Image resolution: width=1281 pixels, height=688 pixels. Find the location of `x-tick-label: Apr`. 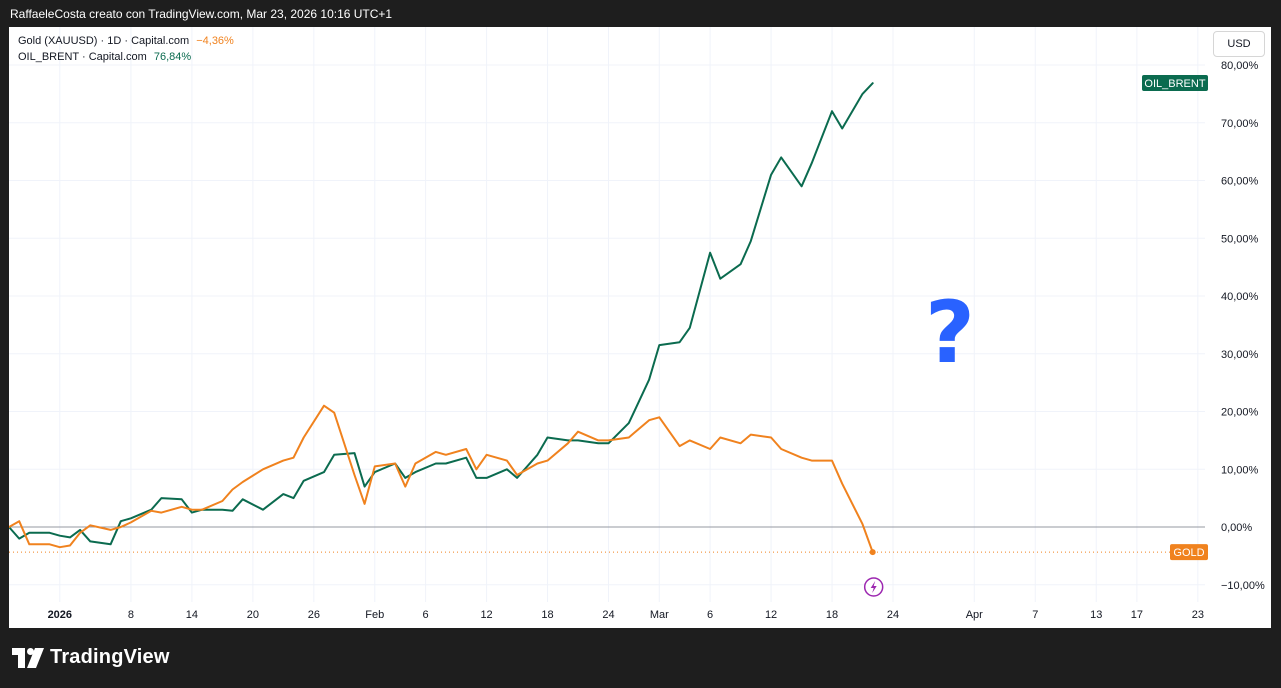

x-tick-label: Apr is located at coordinates (974, 615).